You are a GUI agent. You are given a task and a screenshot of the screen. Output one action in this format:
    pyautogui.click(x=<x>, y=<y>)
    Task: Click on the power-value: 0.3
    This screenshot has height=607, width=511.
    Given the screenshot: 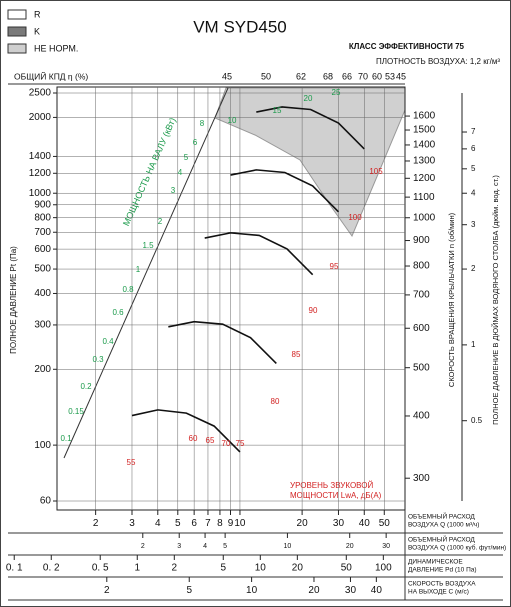 What is the action you would take?
    pyautogui.click(x=98, y=359)
    